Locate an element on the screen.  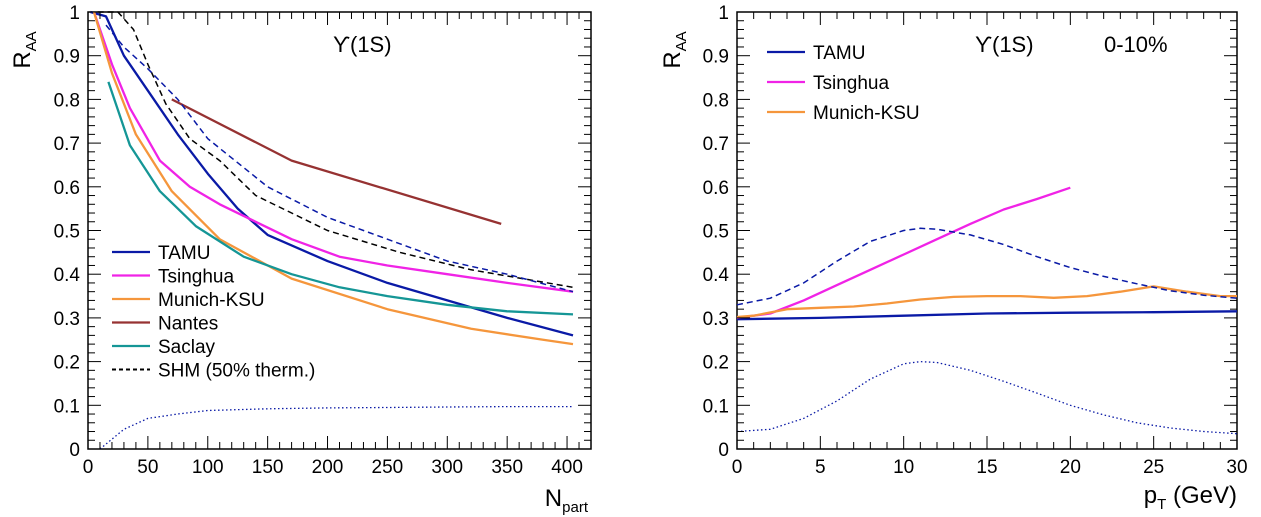
series-line-tsinghua is located at coordinates (903, 253).